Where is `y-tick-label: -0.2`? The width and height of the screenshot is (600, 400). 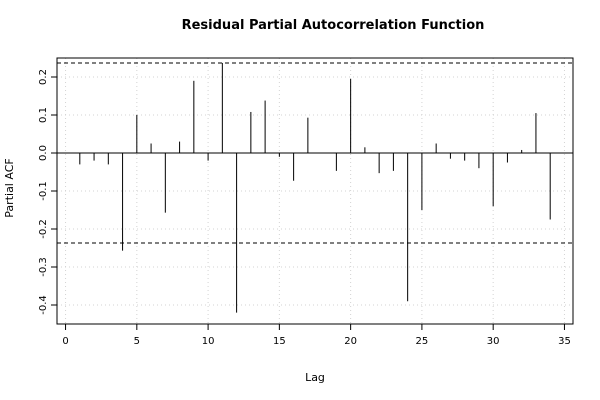 y-tick-label: -0.2 is located at coordinates (43, 229).